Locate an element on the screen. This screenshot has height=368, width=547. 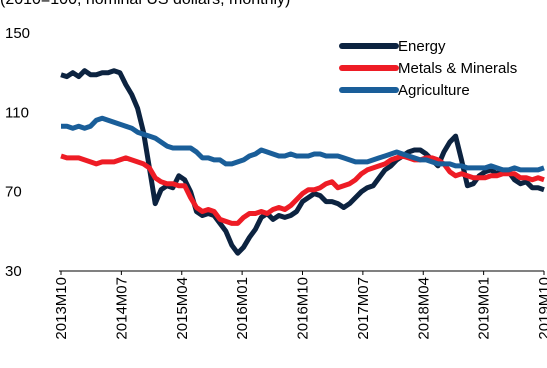
x-tick-label: 2019M01 is located at coordinates (484, 308).